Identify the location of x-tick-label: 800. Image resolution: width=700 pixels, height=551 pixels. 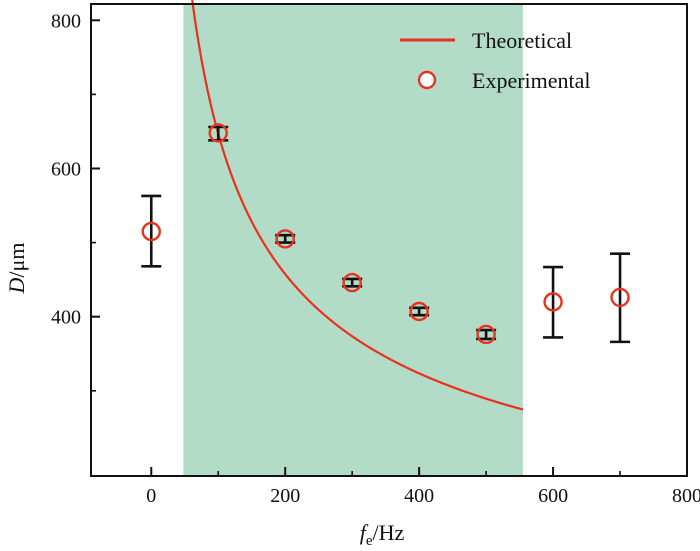
(686, 496).